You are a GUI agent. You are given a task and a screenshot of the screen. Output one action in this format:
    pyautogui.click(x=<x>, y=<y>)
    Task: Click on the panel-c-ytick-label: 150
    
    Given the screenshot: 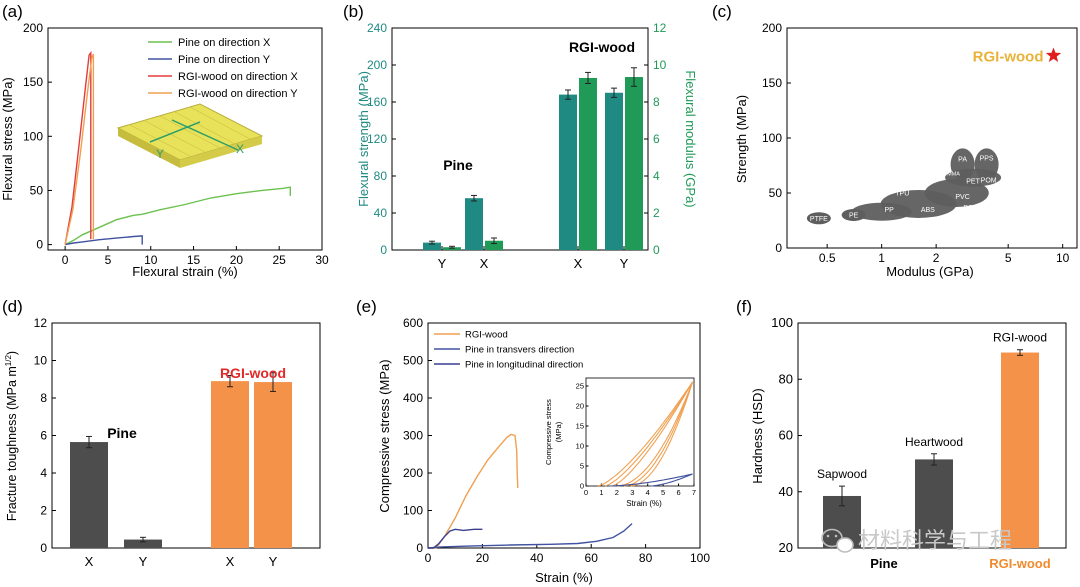 What is the action you would take?
    pyautogui.click(x=772, y=83)
    